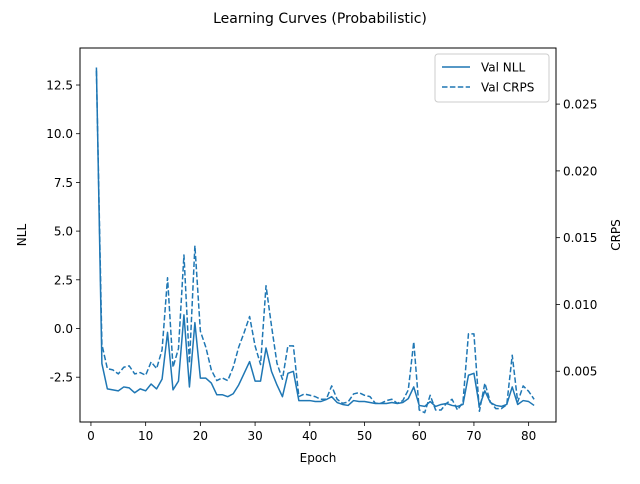 The image size is (640, 484). Describe the element at coordinates (318, 458) in the screenshot. I see `x-axis-label: Epoch` at that location.